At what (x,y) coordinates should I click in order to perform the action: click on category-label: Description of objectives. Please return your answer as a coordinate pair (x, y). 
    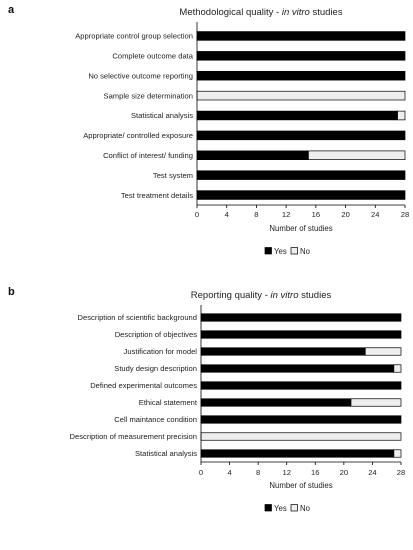
    Looking at the image, I should click on (156, 334).